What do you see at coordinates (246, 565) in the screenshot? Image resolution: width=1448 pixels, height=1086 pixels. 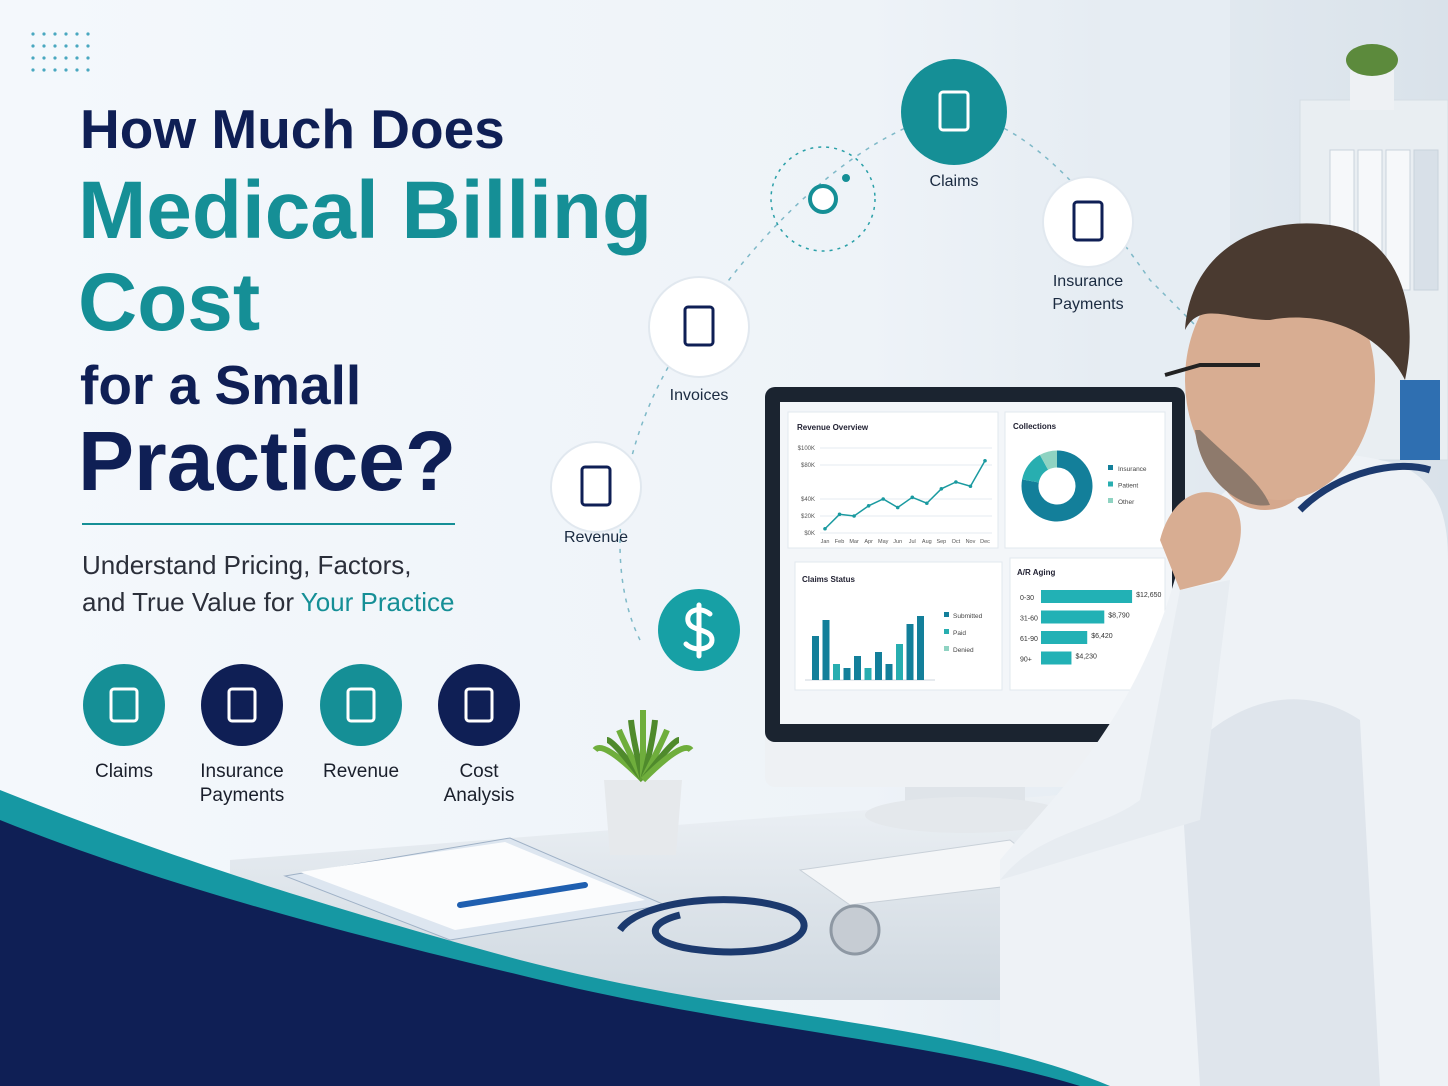 I see `subtitle: Understand Pricing, Factors,` at bounding box center [246, 565].